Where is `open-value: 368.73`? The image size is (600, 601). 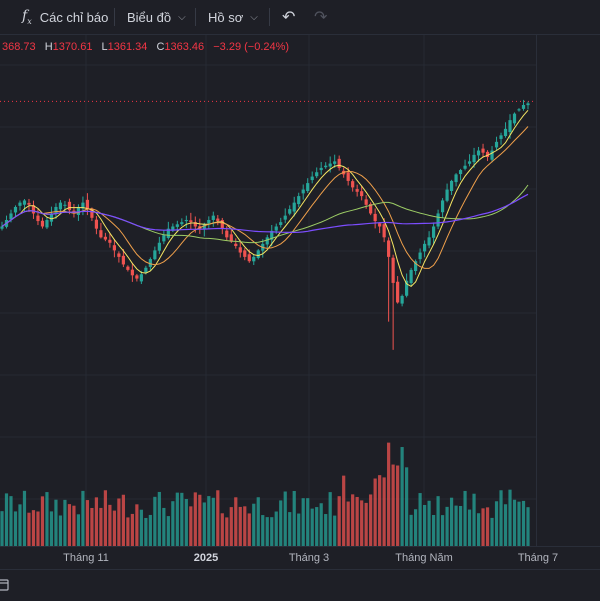
open-value: 368.73 is located at coordinates (19, 47).